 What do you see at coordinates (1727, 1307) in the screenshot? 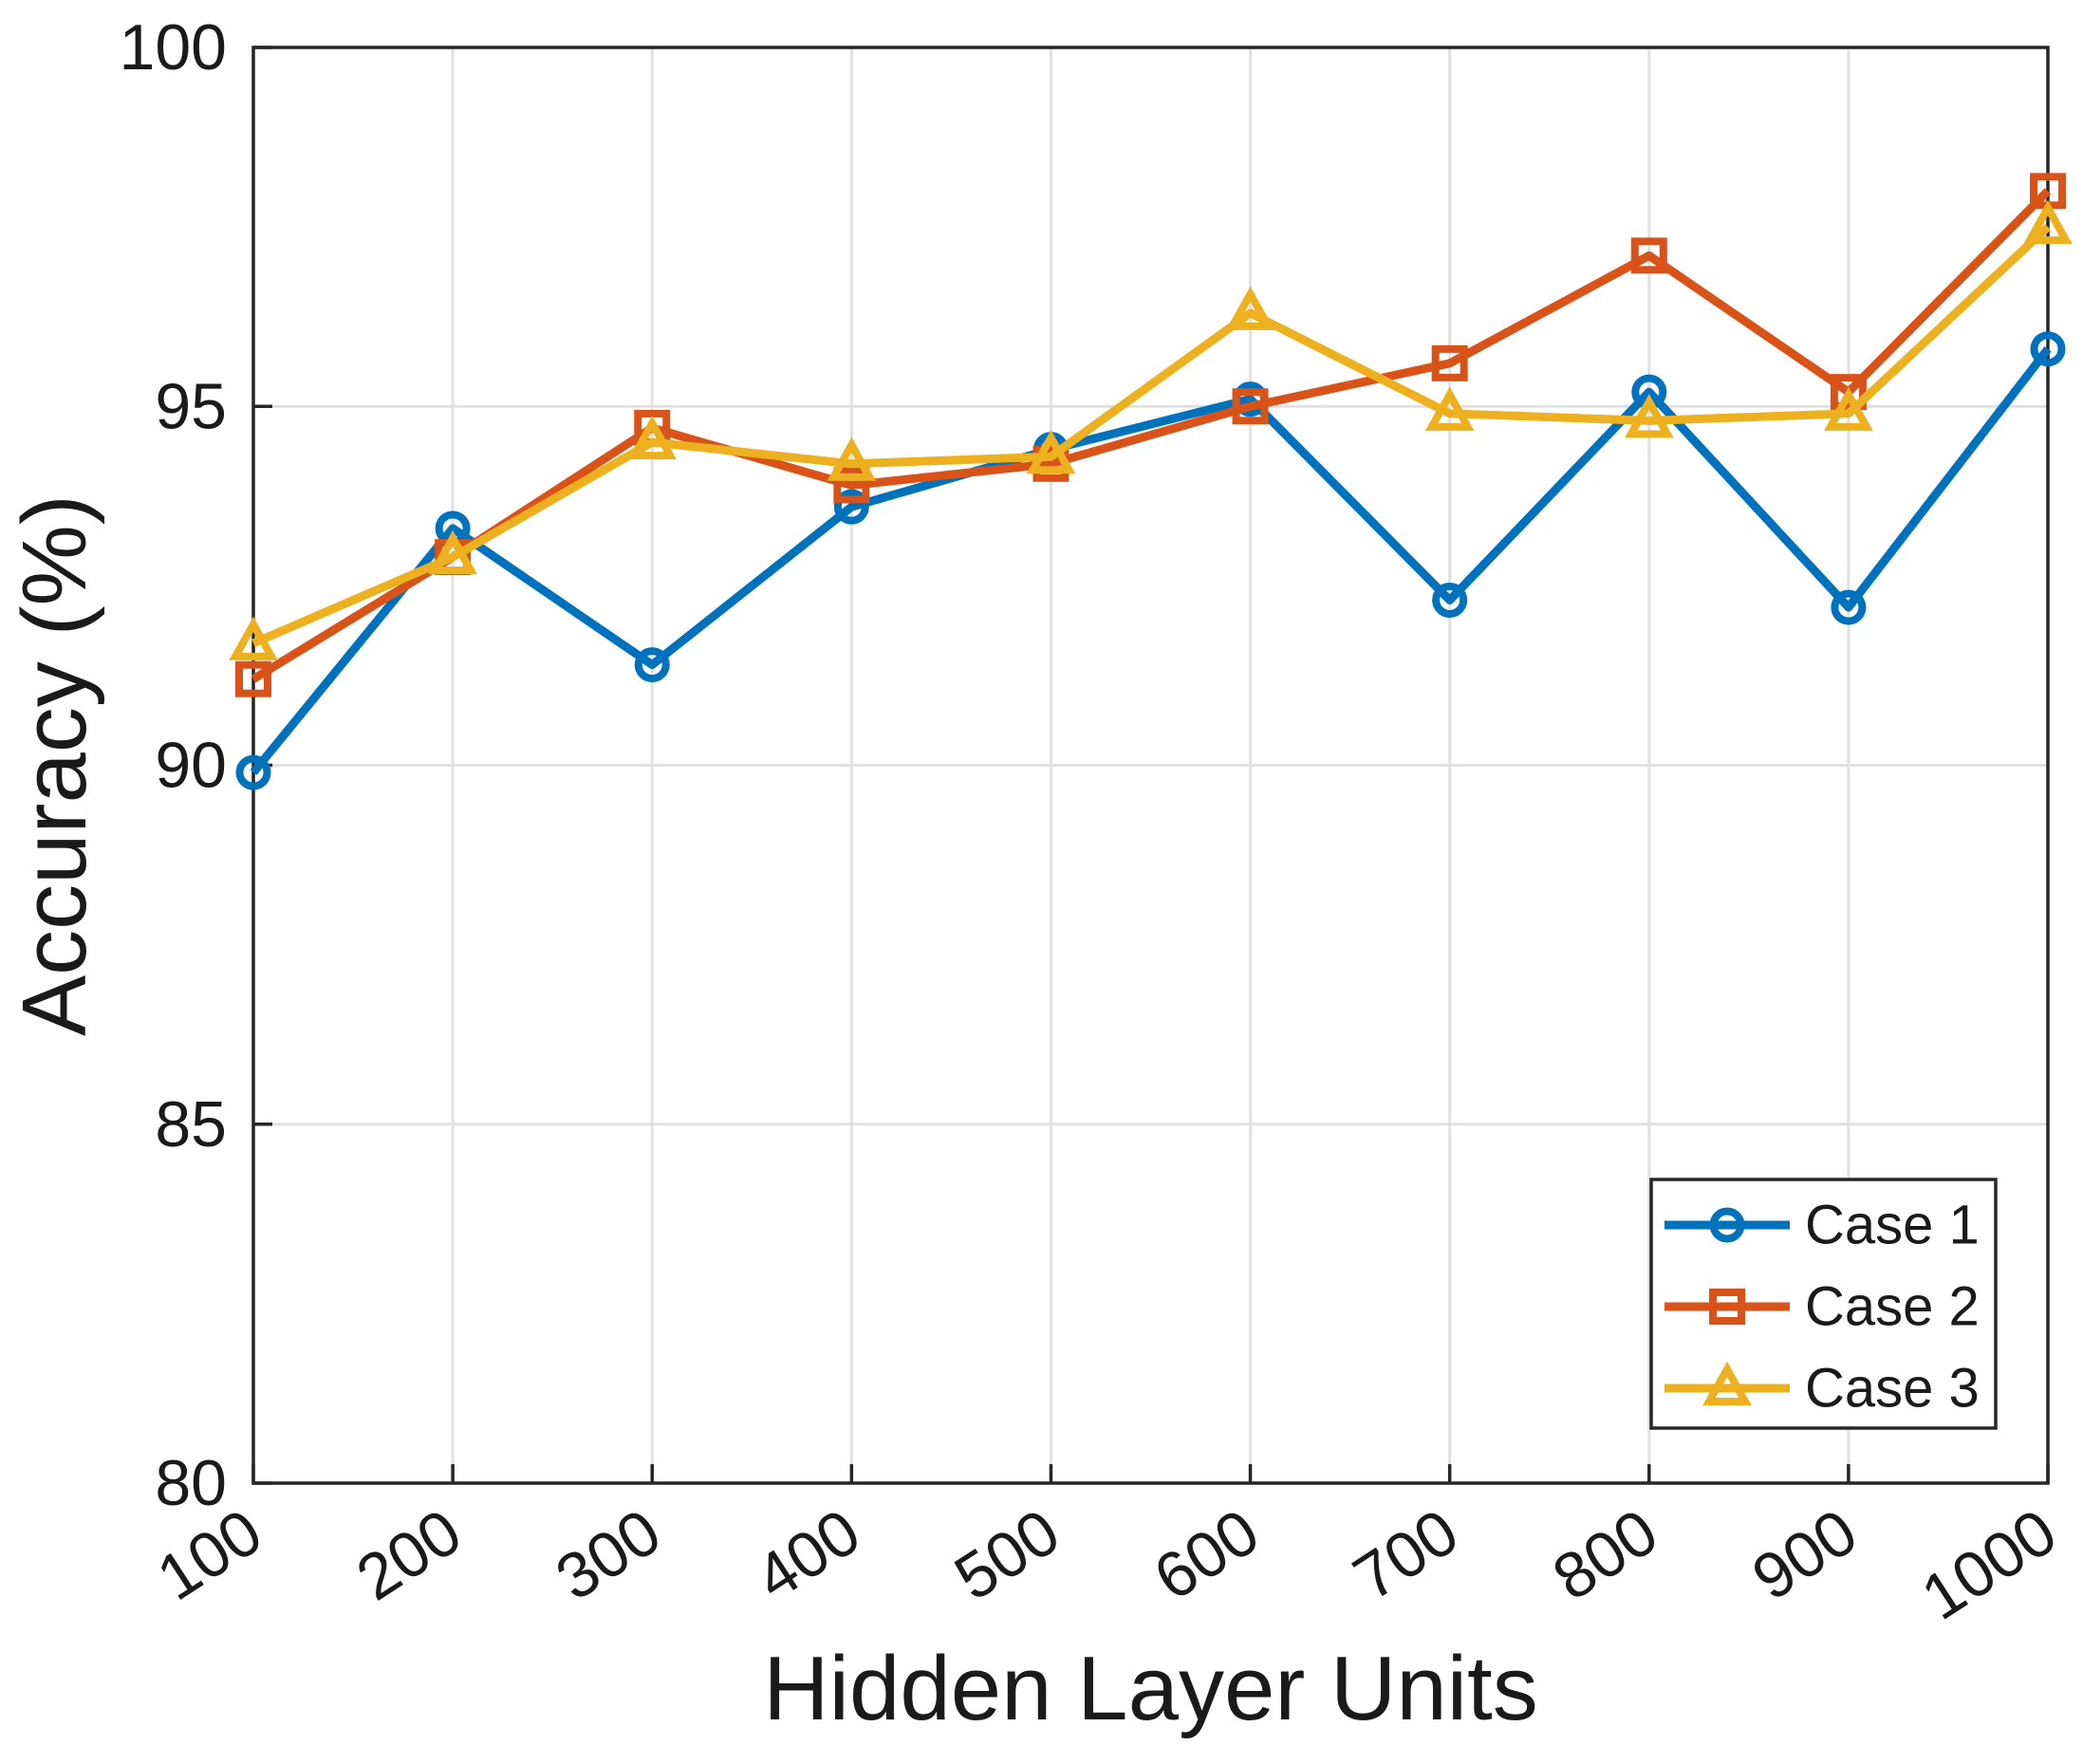
I see `legend-marker-square` at bounding box center [1727, 1307].